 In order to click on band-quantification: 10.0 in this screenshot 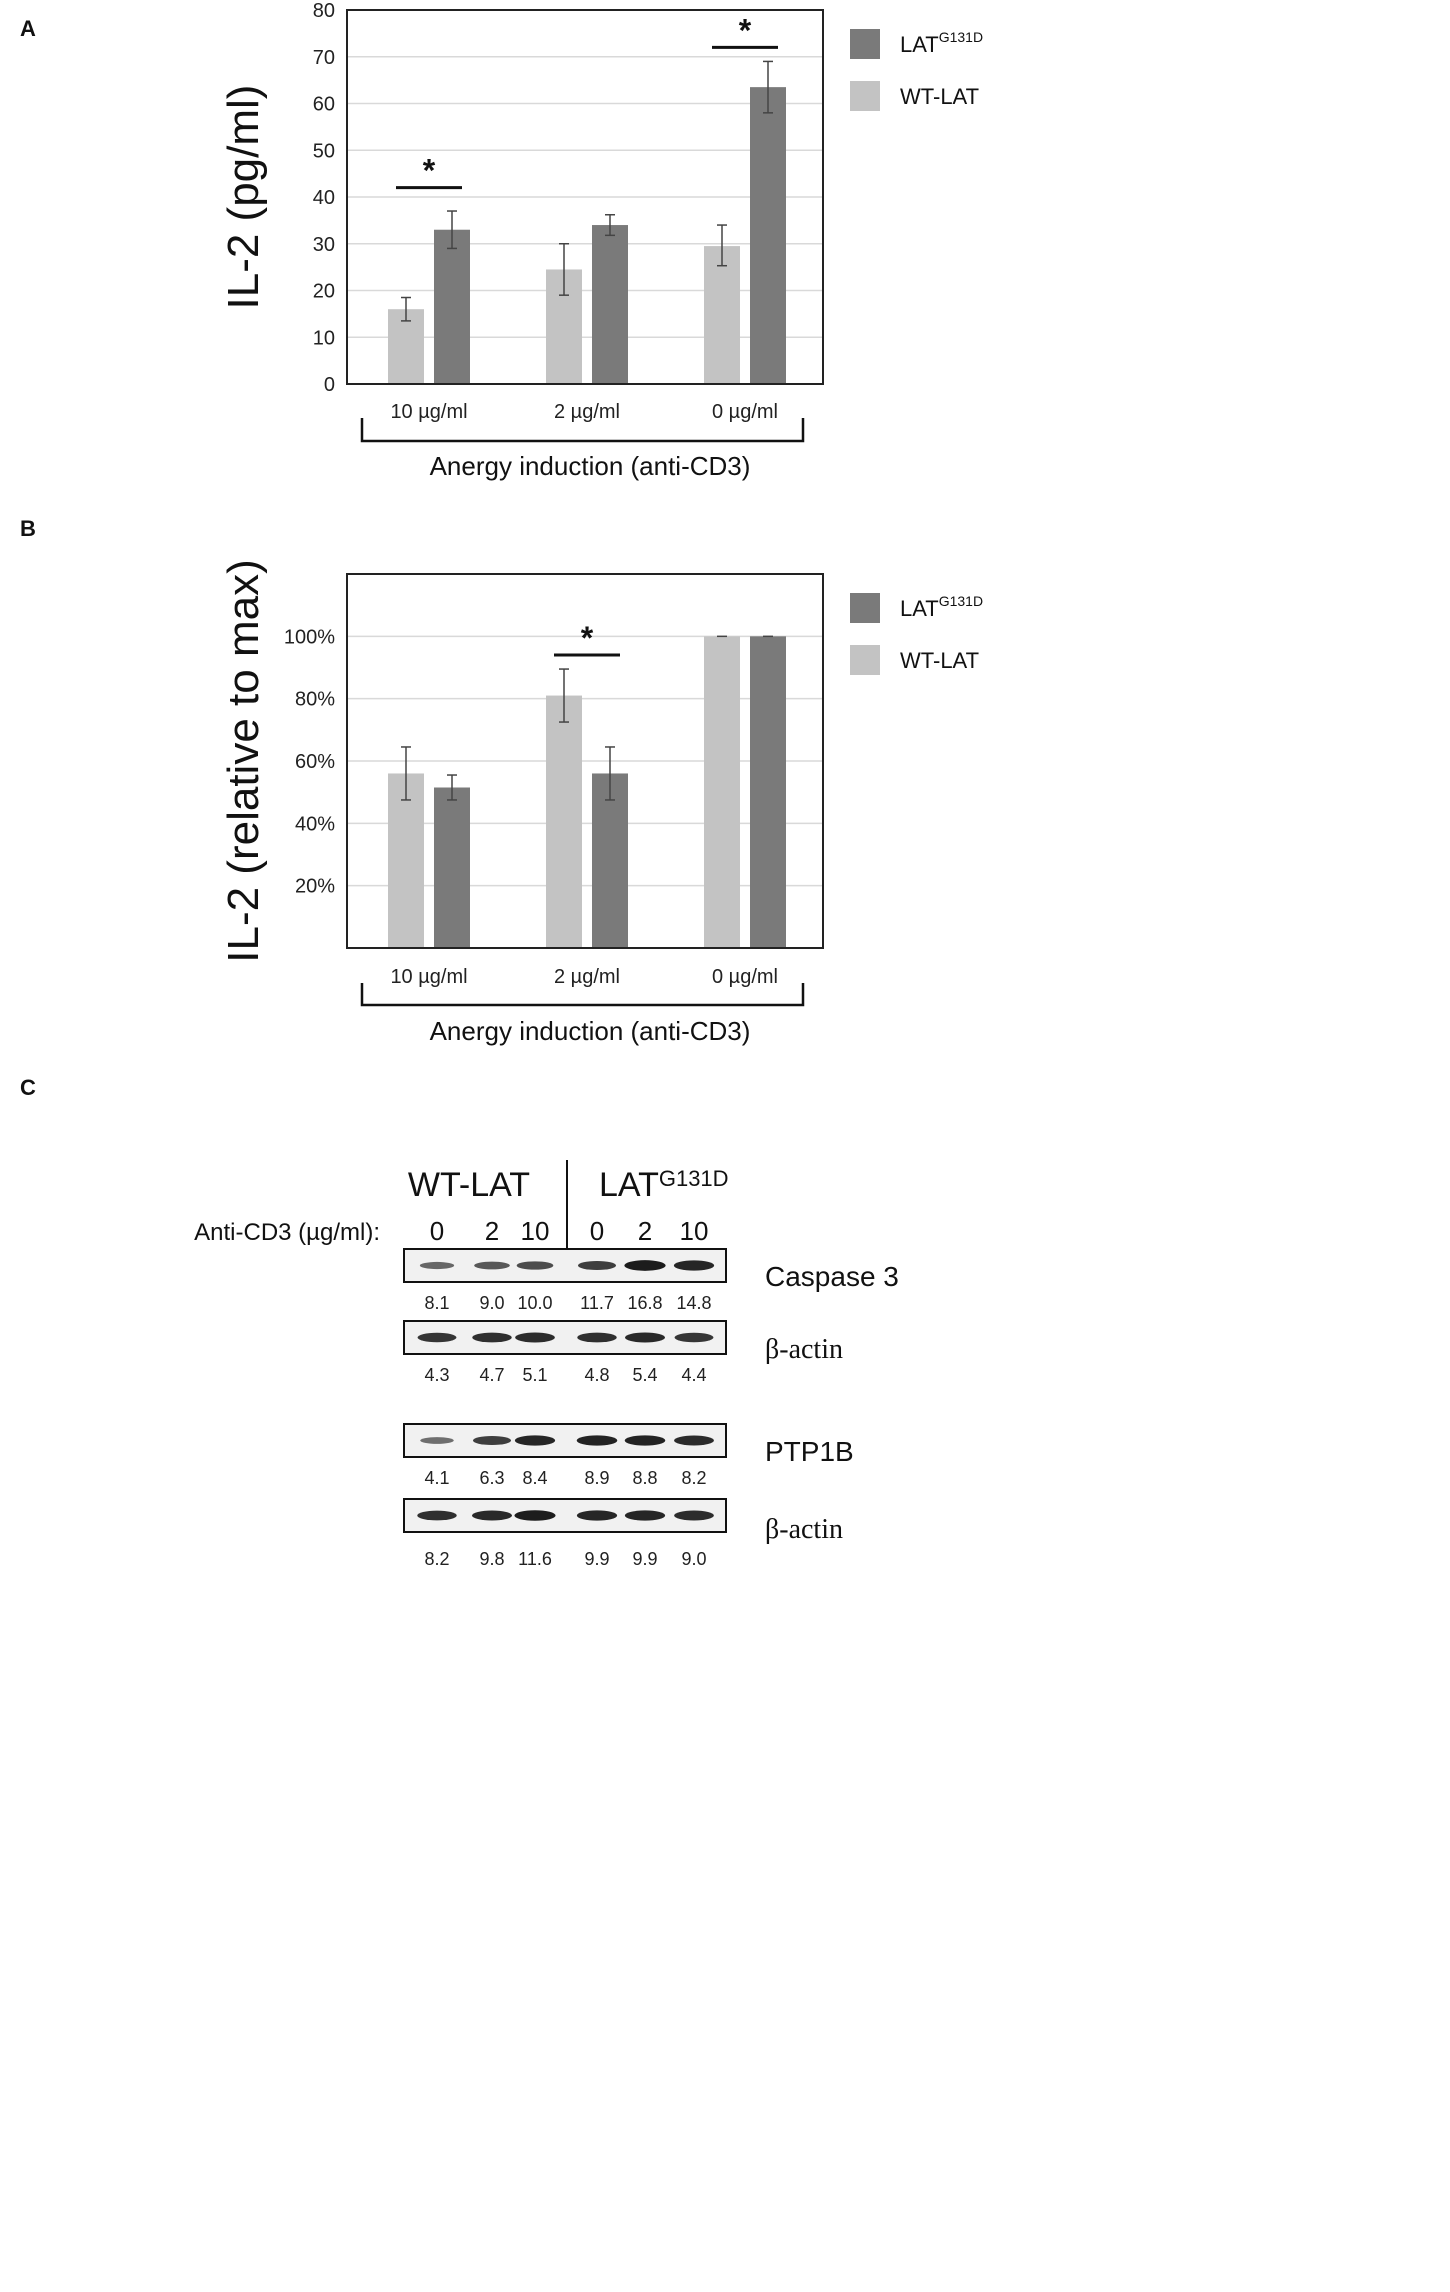, I will do `click(534, 1303)`.